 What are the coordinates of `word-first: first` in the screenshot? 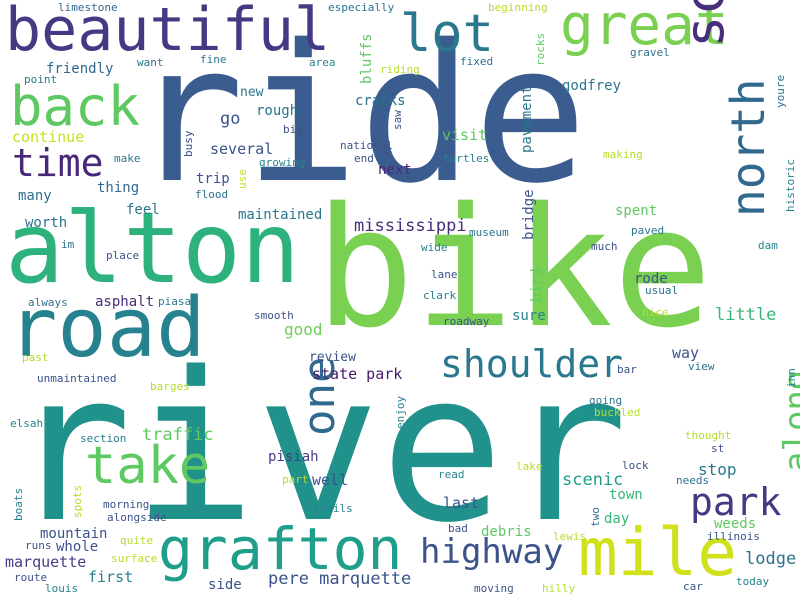 It's located at (111, 577).